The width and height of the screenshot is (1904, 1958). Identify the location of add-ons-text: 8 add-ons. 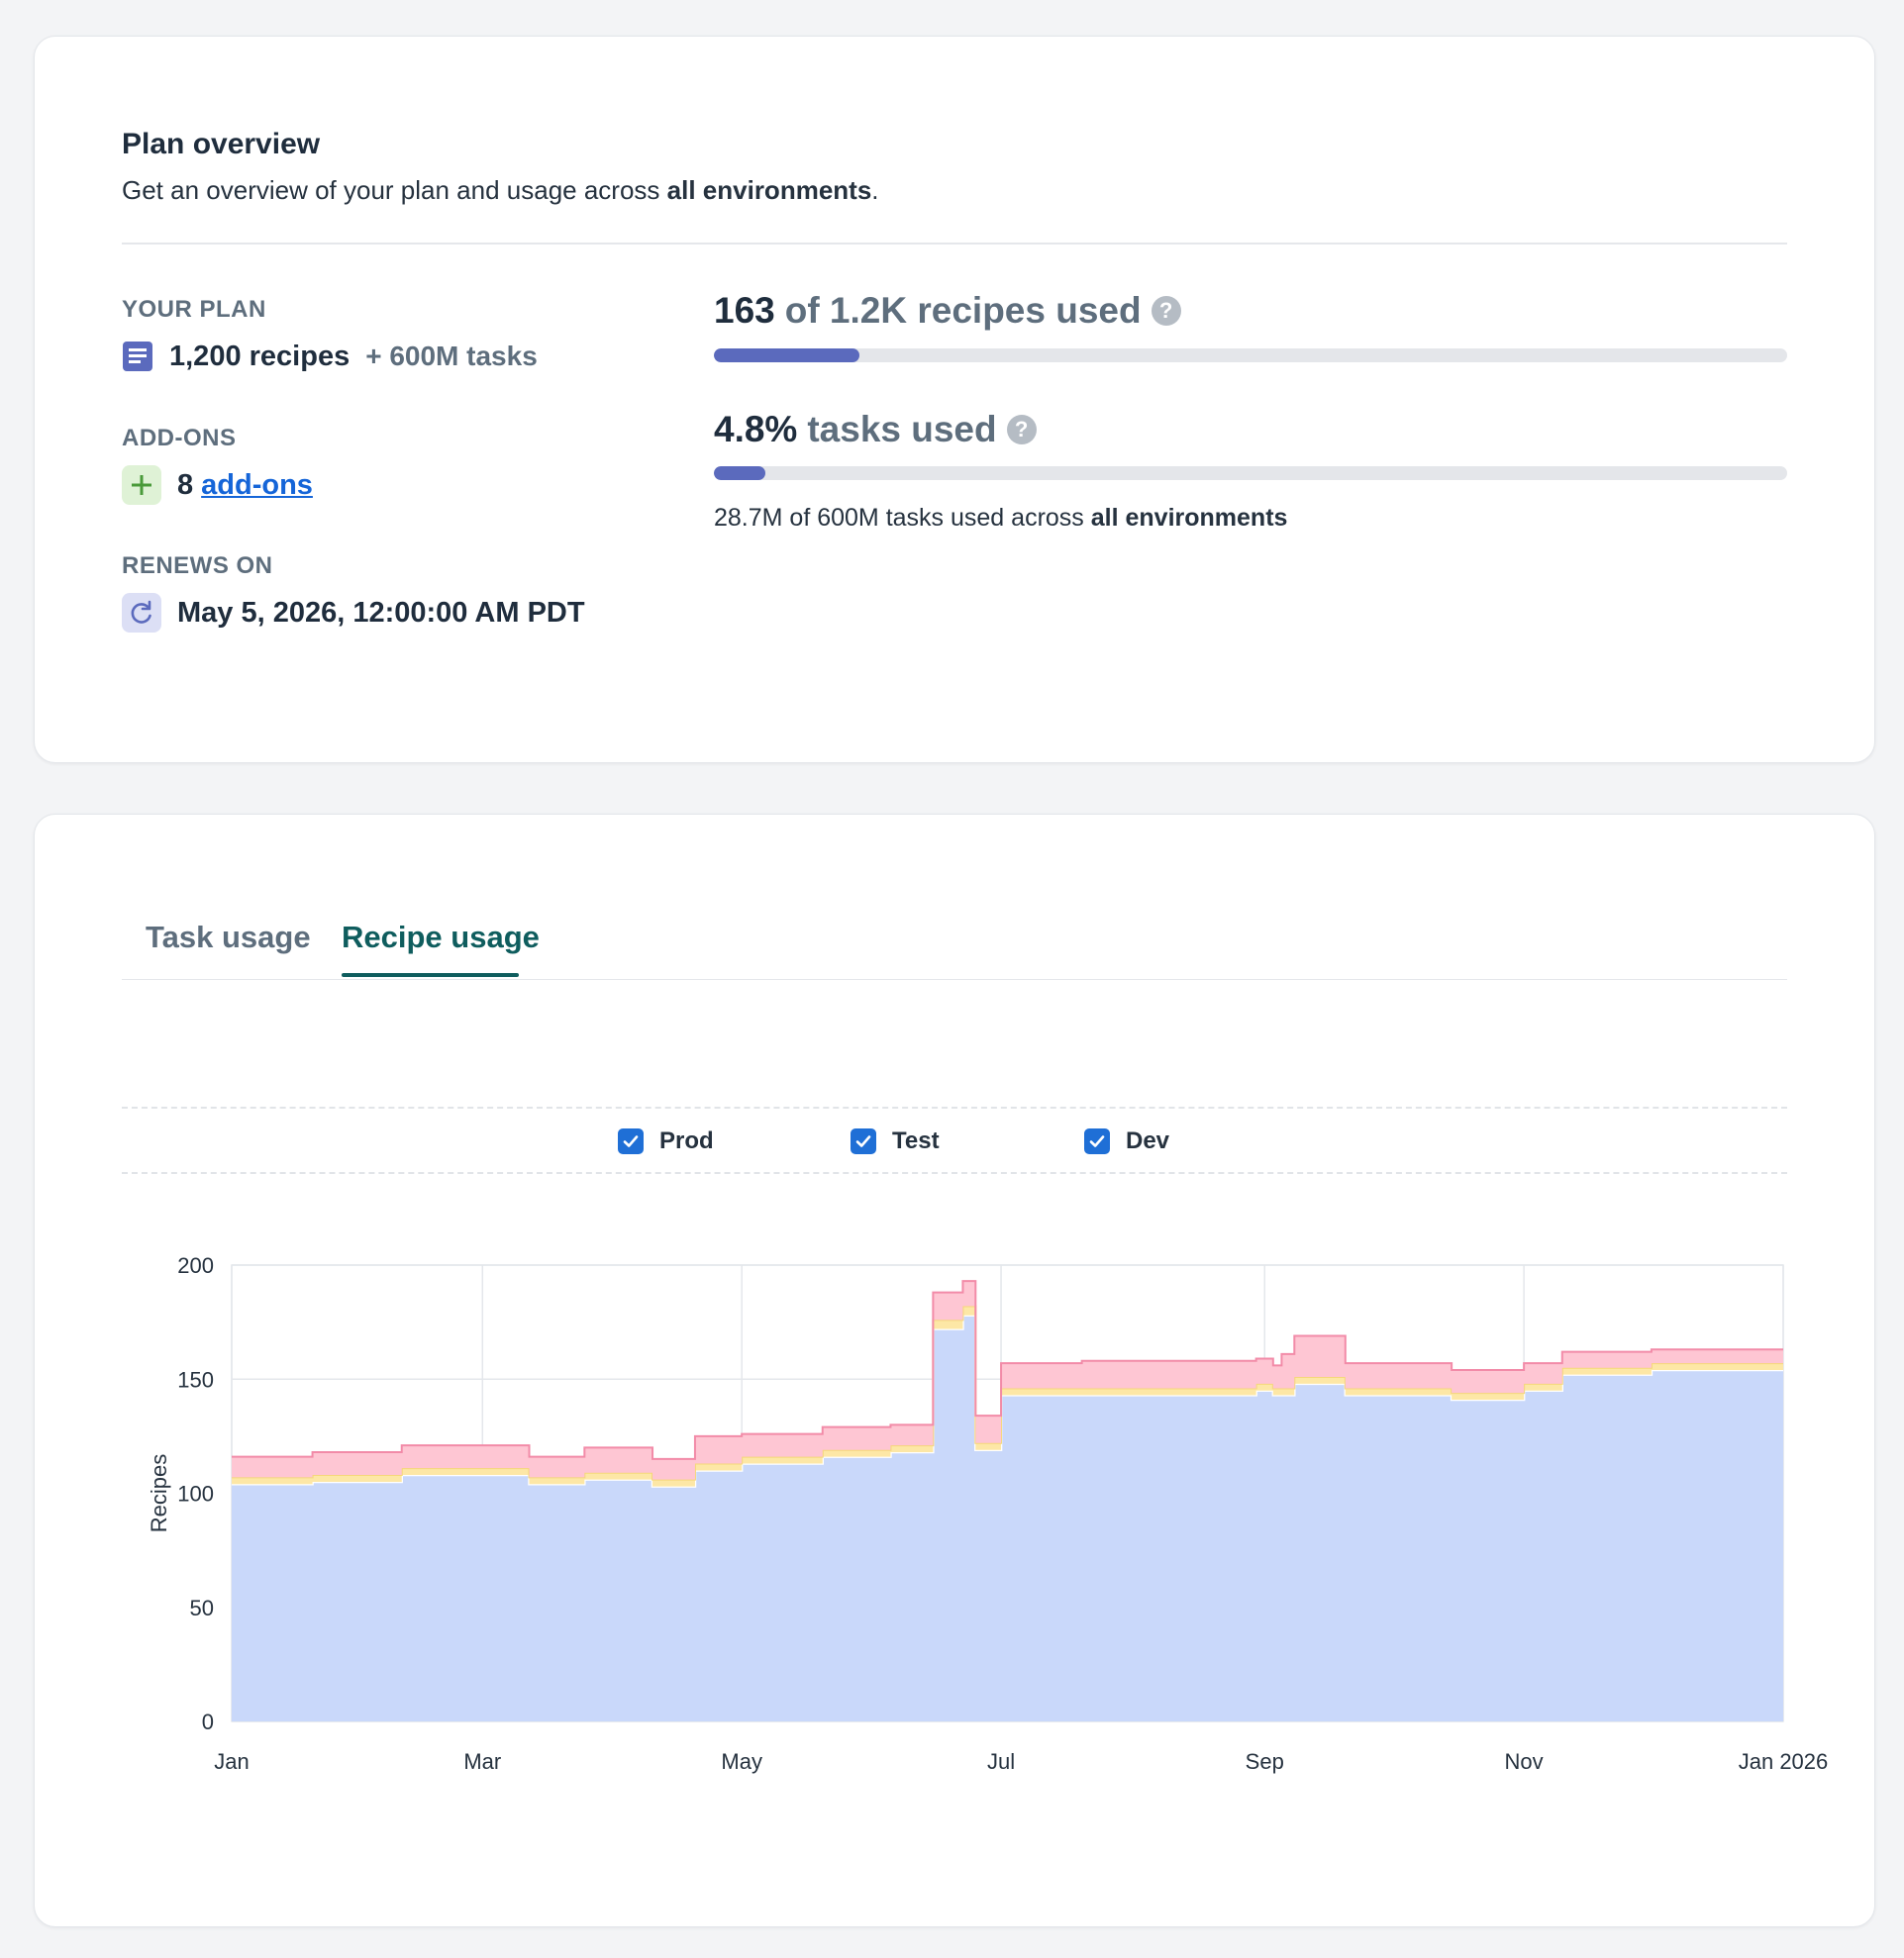
(245, 486).